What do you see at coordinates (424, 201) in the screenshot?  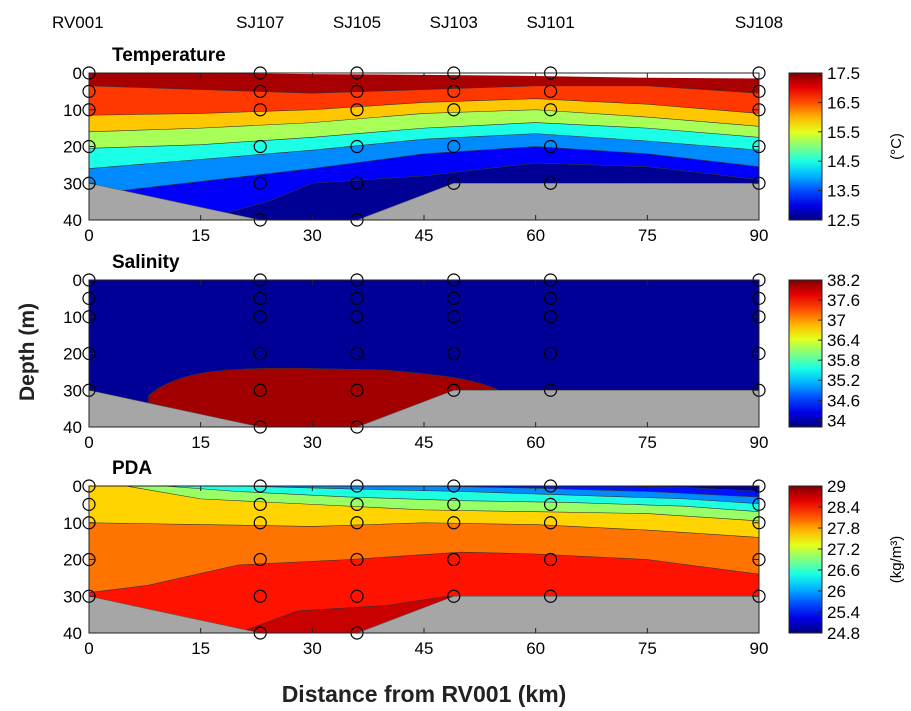 I see `seabed-temperature` at bounding box center [424, 201].